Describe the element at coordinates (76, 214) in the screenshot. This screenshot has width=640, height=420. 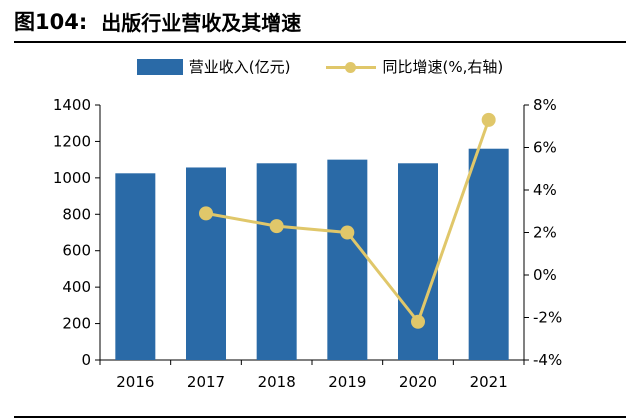
I see `left-tick-label: 800` at that location.